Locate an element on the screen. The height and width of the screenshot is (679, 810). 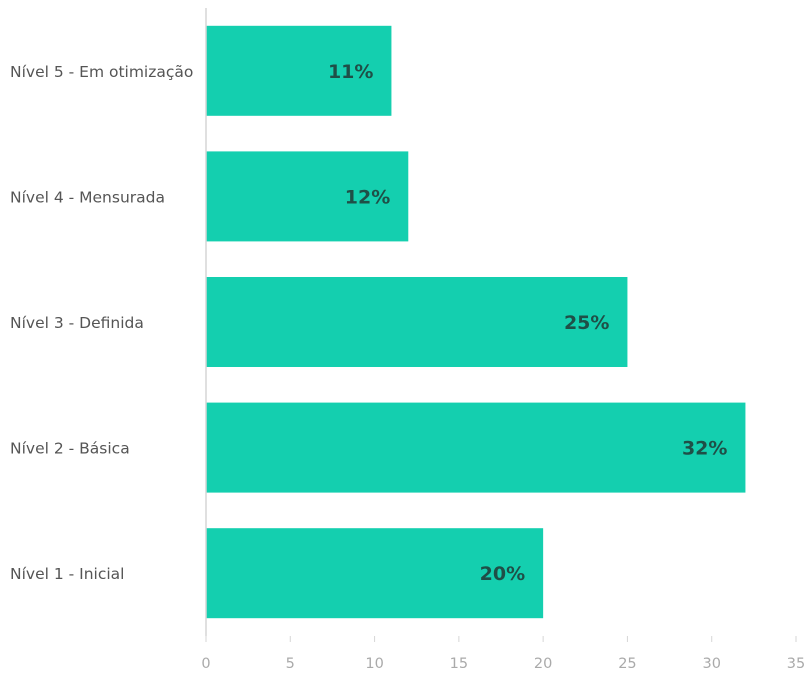
x-tick-label-30: 30 is located at coordinates (711, 664).